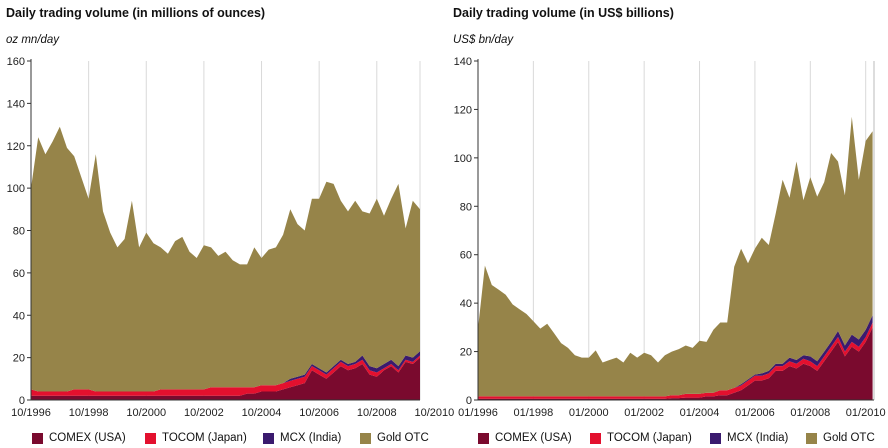 The height and width of the screenshot is (448, 888). What do you see at coordinates (675, 363) in the screenshot?
I see `right-area-comex-usa` at bounding box center [675, 363].